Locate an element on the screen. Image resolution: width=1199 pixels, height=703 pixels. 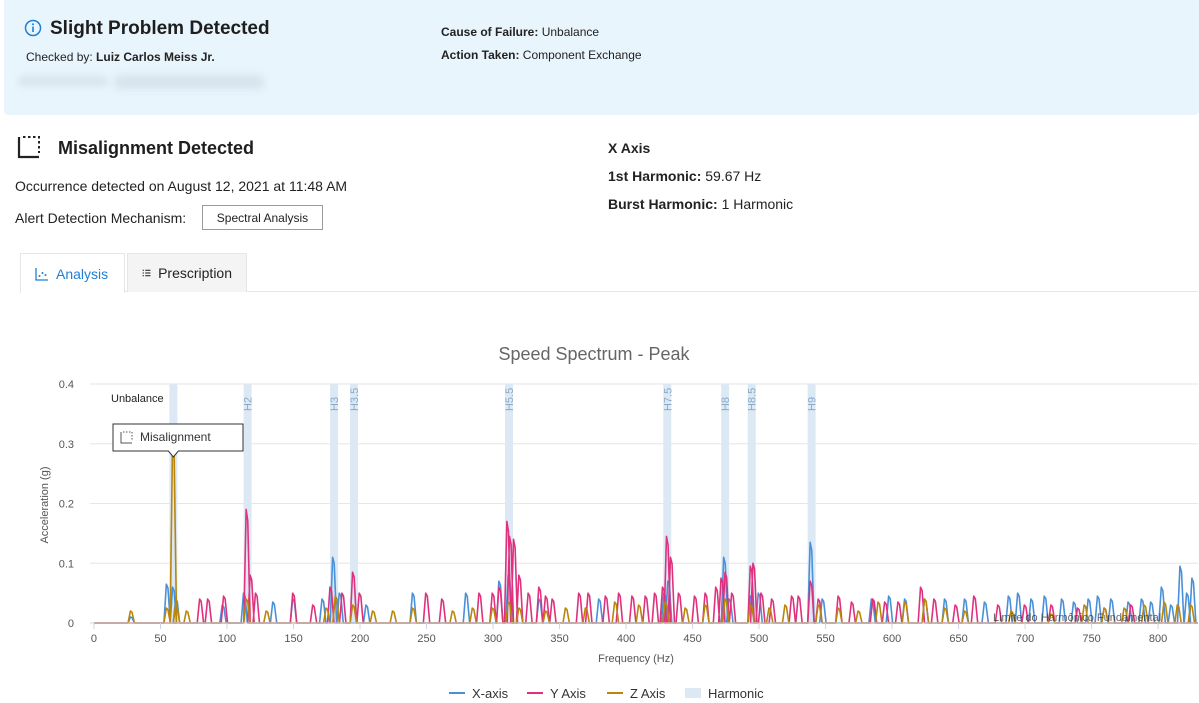
harmonic-label: H7.5 is located at coordinates (668, 399).